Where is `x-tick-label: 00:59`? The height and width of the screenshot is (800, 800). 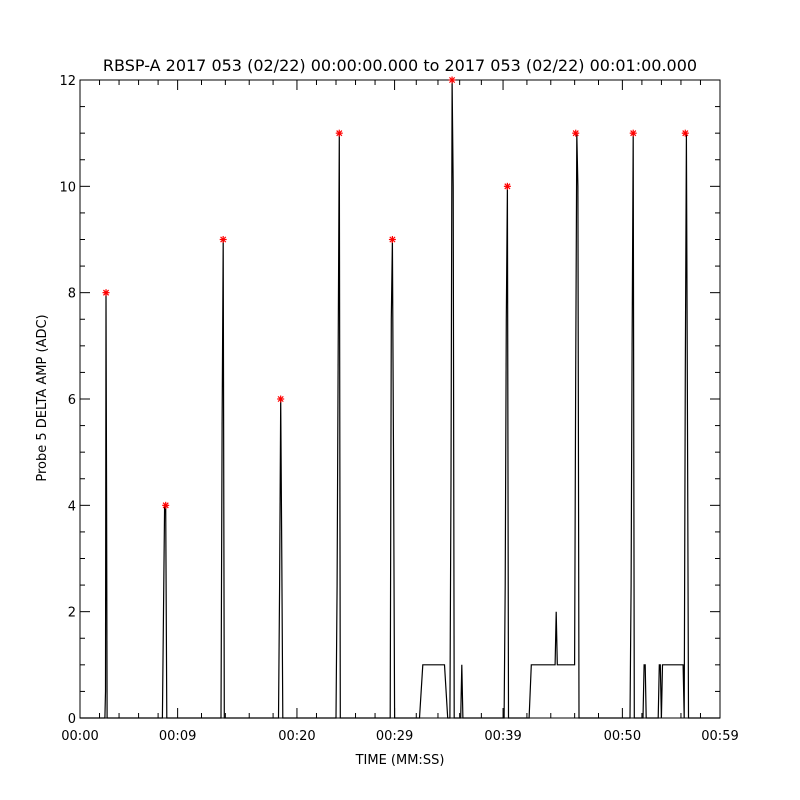 x-tick-label: 00:59 is located at coordinates (719, 736).